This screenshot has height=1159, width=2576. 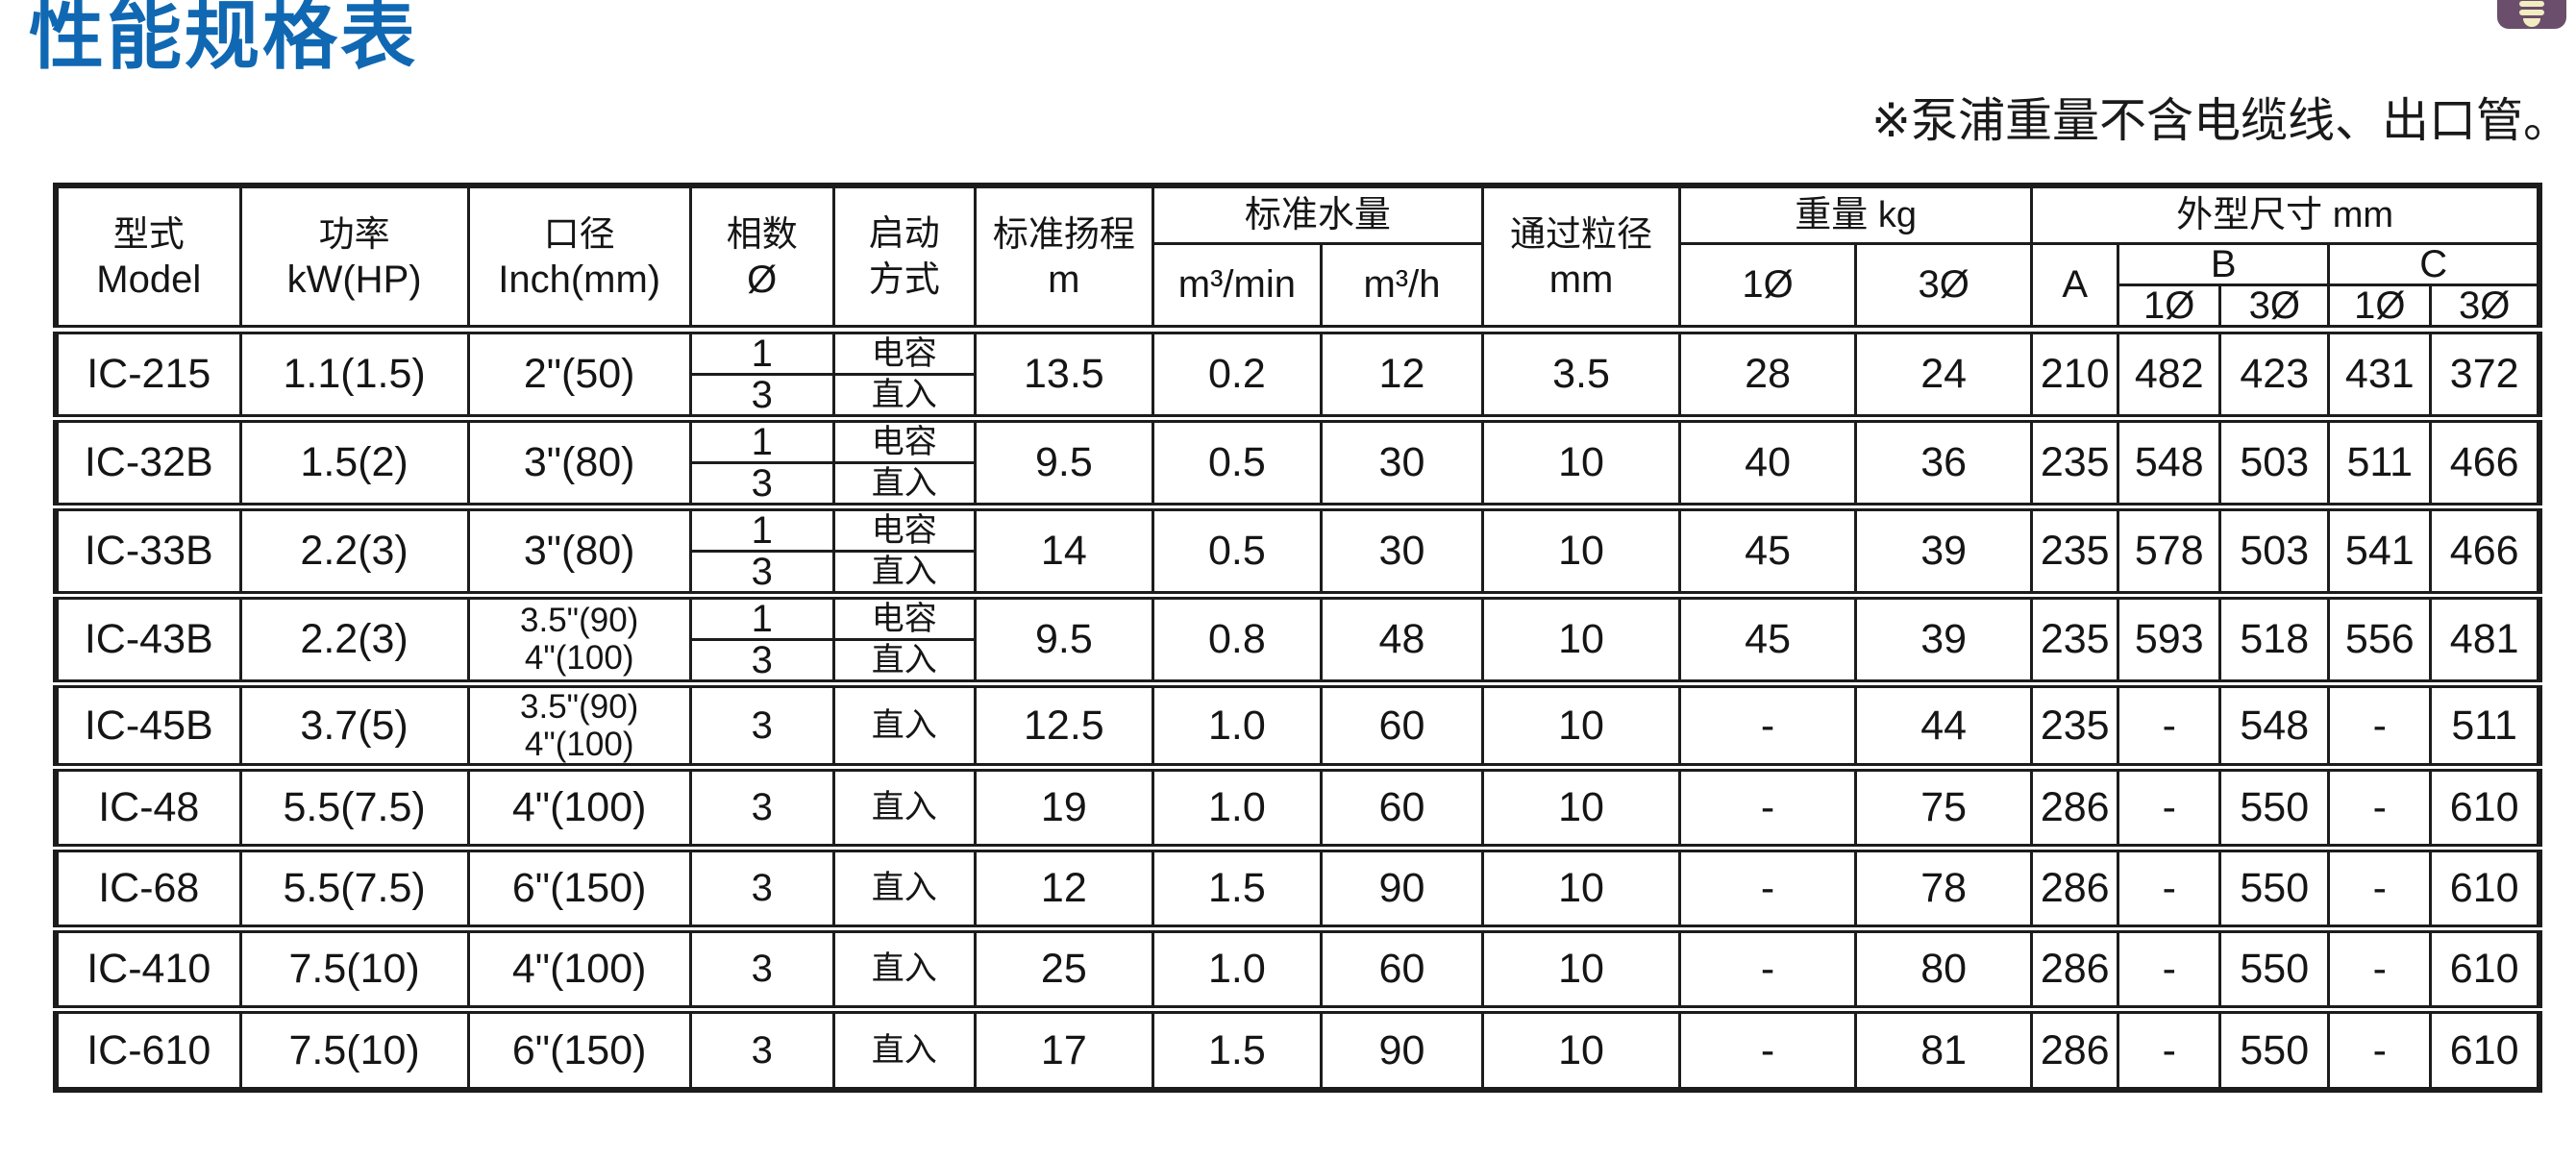 I want to click on cell-dim-b-3ph: 503, so click(x=2274, y=460).